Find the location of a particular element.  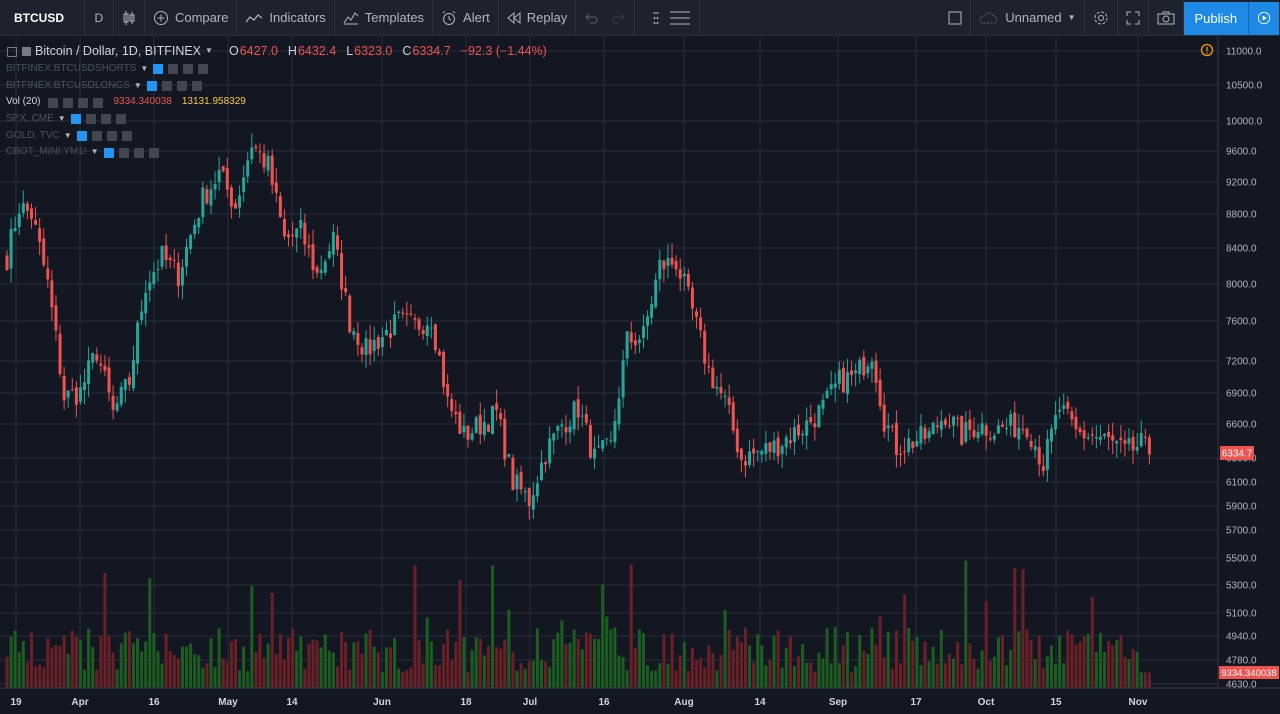

time-tick-label: 14 is located at coordinates (292, 702).